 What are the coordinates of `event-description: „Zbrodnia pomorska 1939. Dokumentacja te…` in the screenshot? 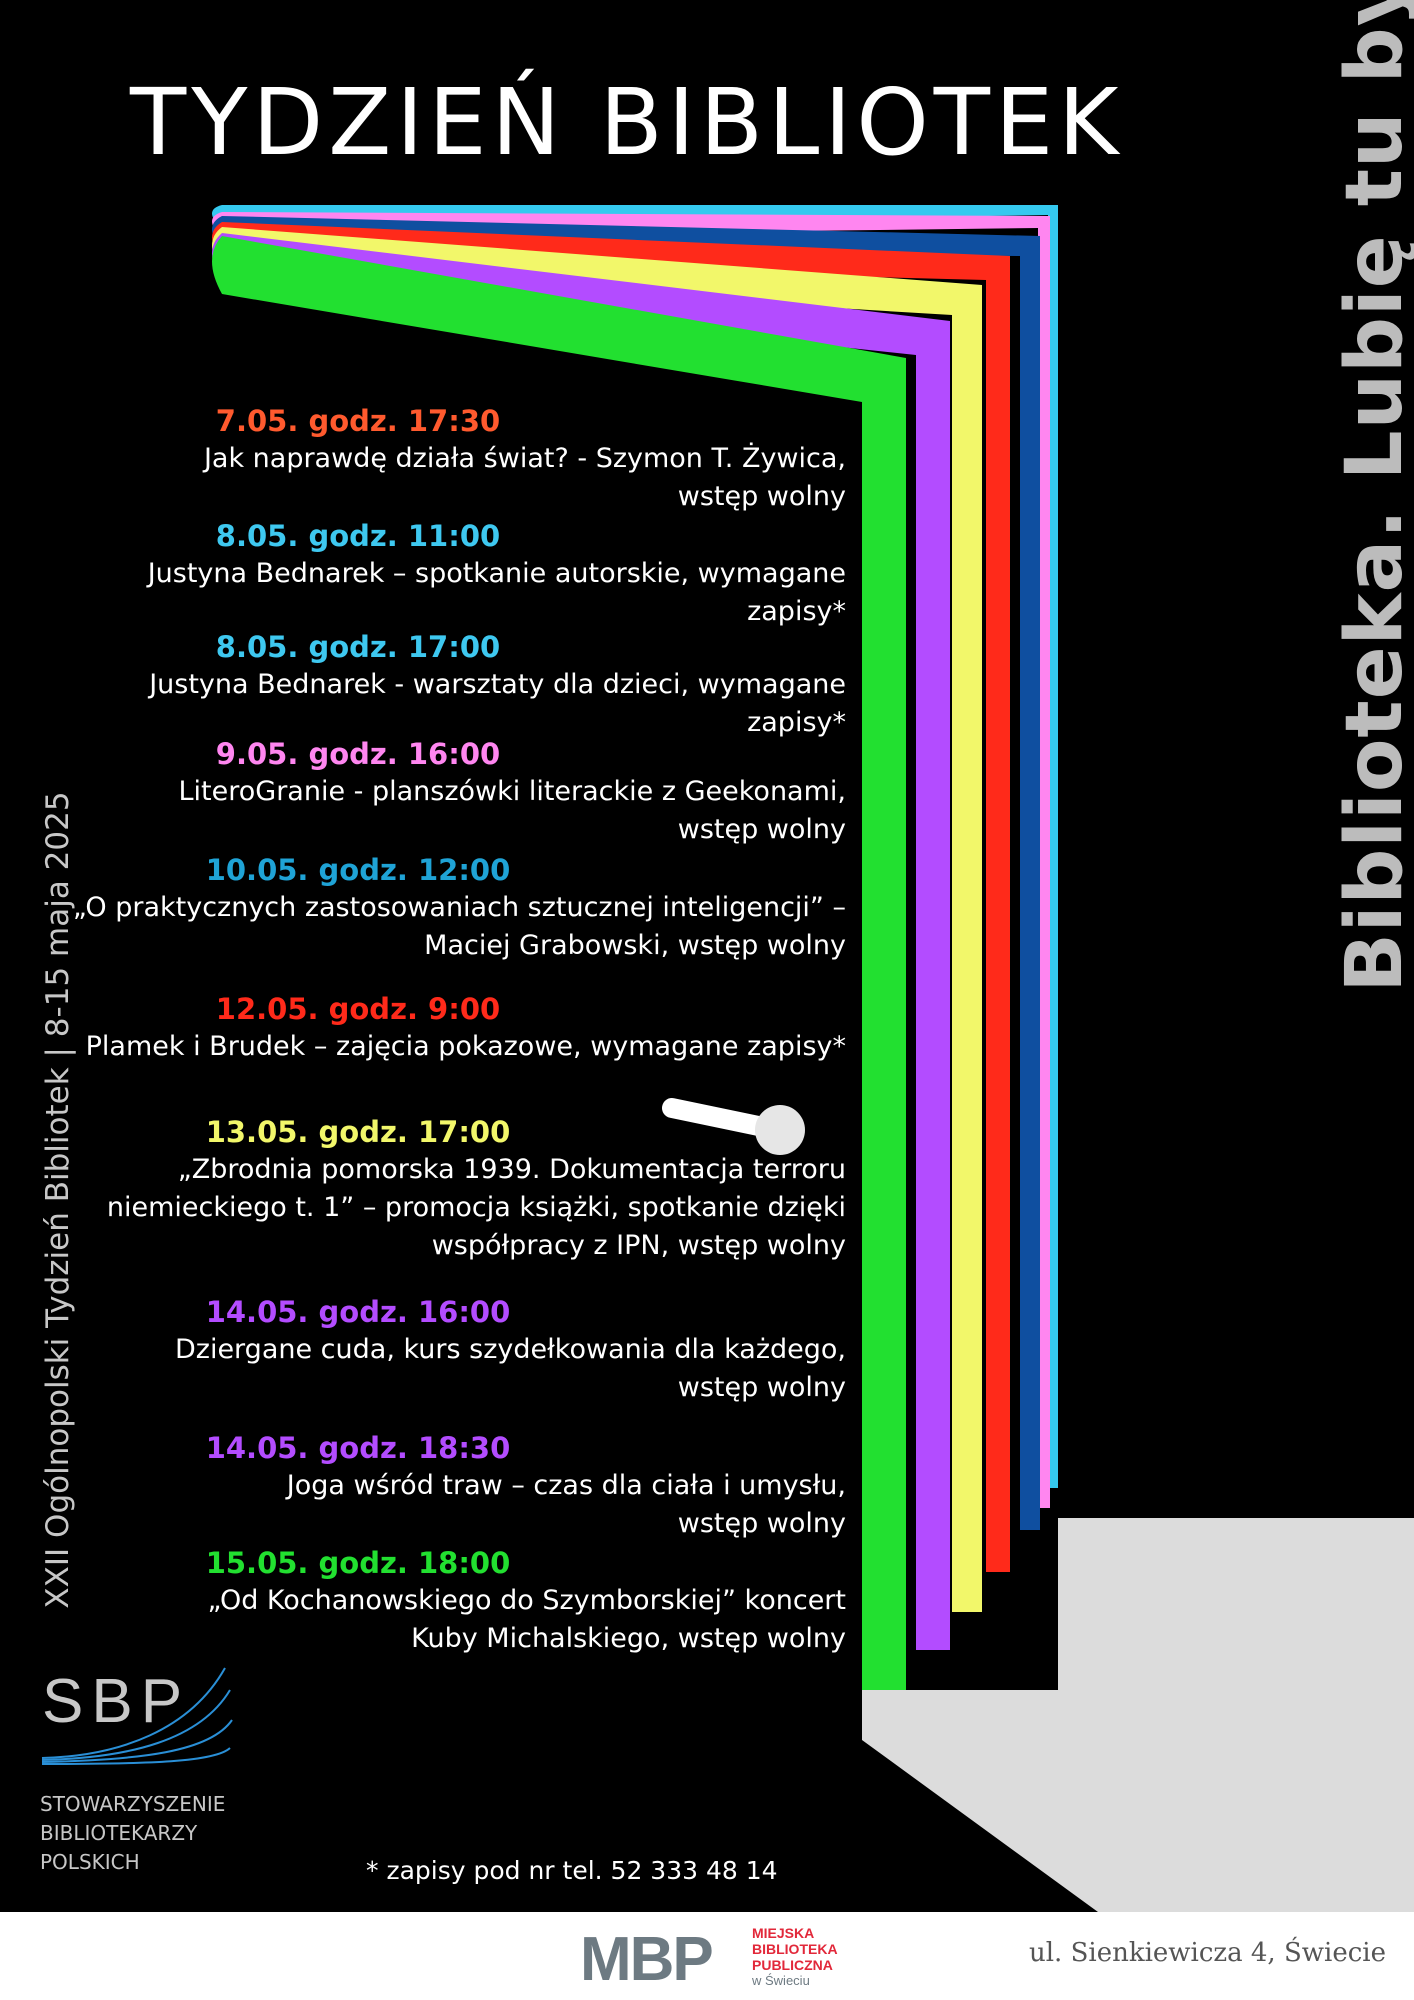 It's located at (476, 1207).